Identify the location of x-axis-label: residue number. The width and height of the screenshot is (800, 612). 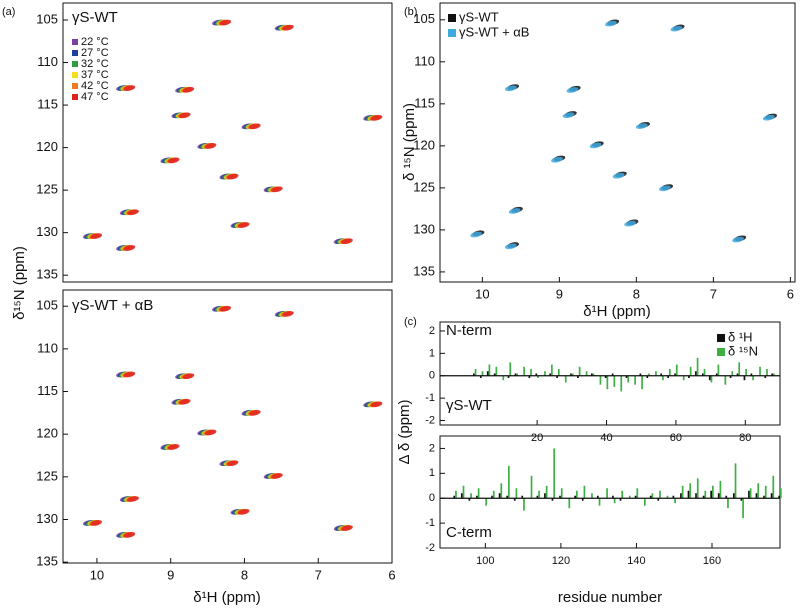
(610, 597).